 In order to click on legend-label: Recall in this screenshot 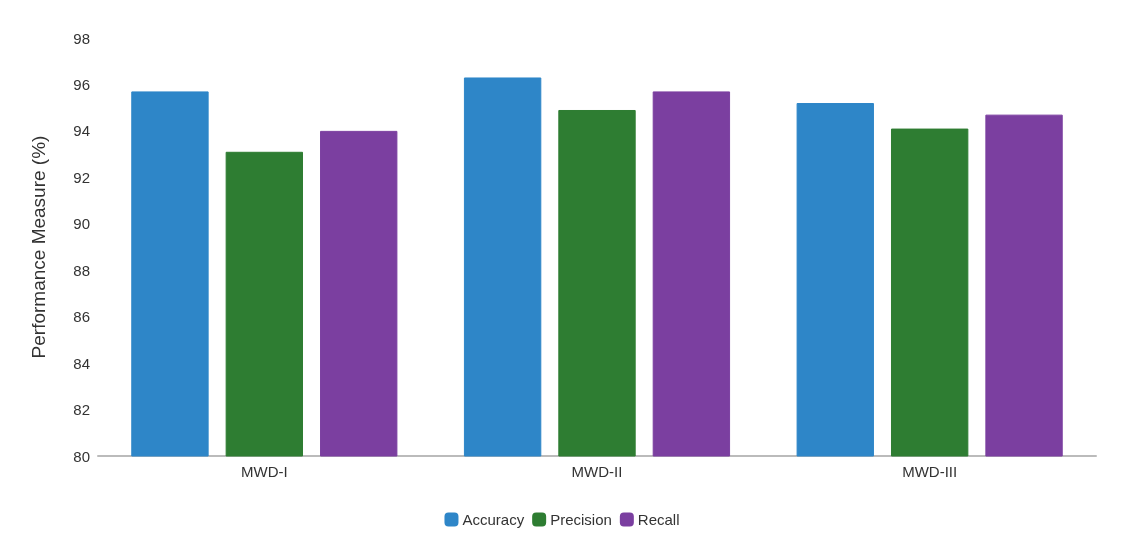, I will do `click(658, 519)`.